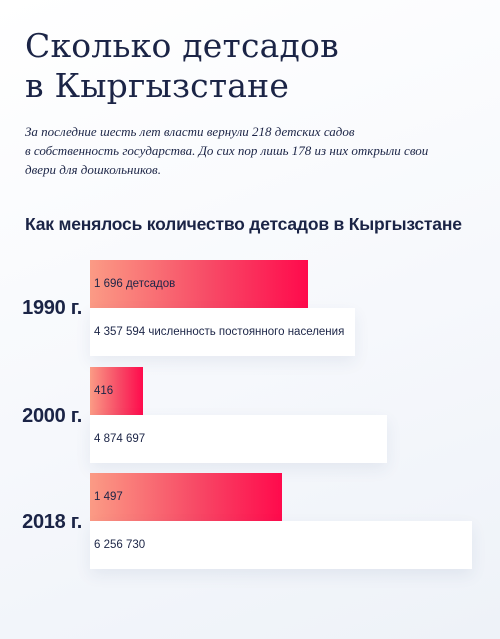 The width and height of the screenshot is (500, 639). Describe the element at coordinates (186, 497) in the screenshot. I see `kindergarten-bar: 1 497` at that location.